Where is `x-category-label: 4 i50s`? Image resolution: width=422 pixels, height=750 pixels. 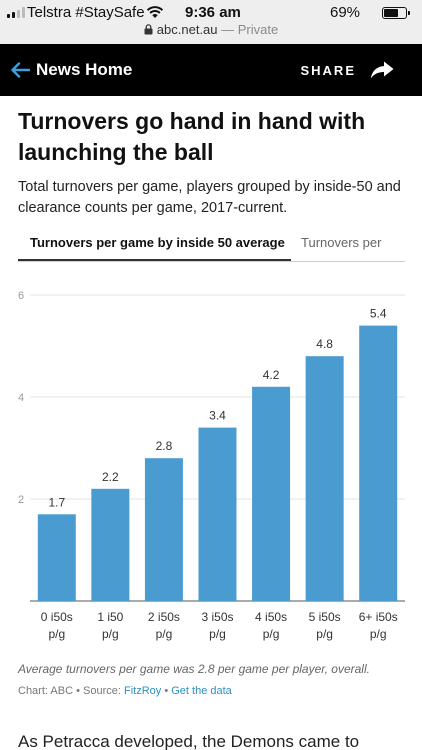
x-category-label: 4 i50s is located at coordinates (271, 617).